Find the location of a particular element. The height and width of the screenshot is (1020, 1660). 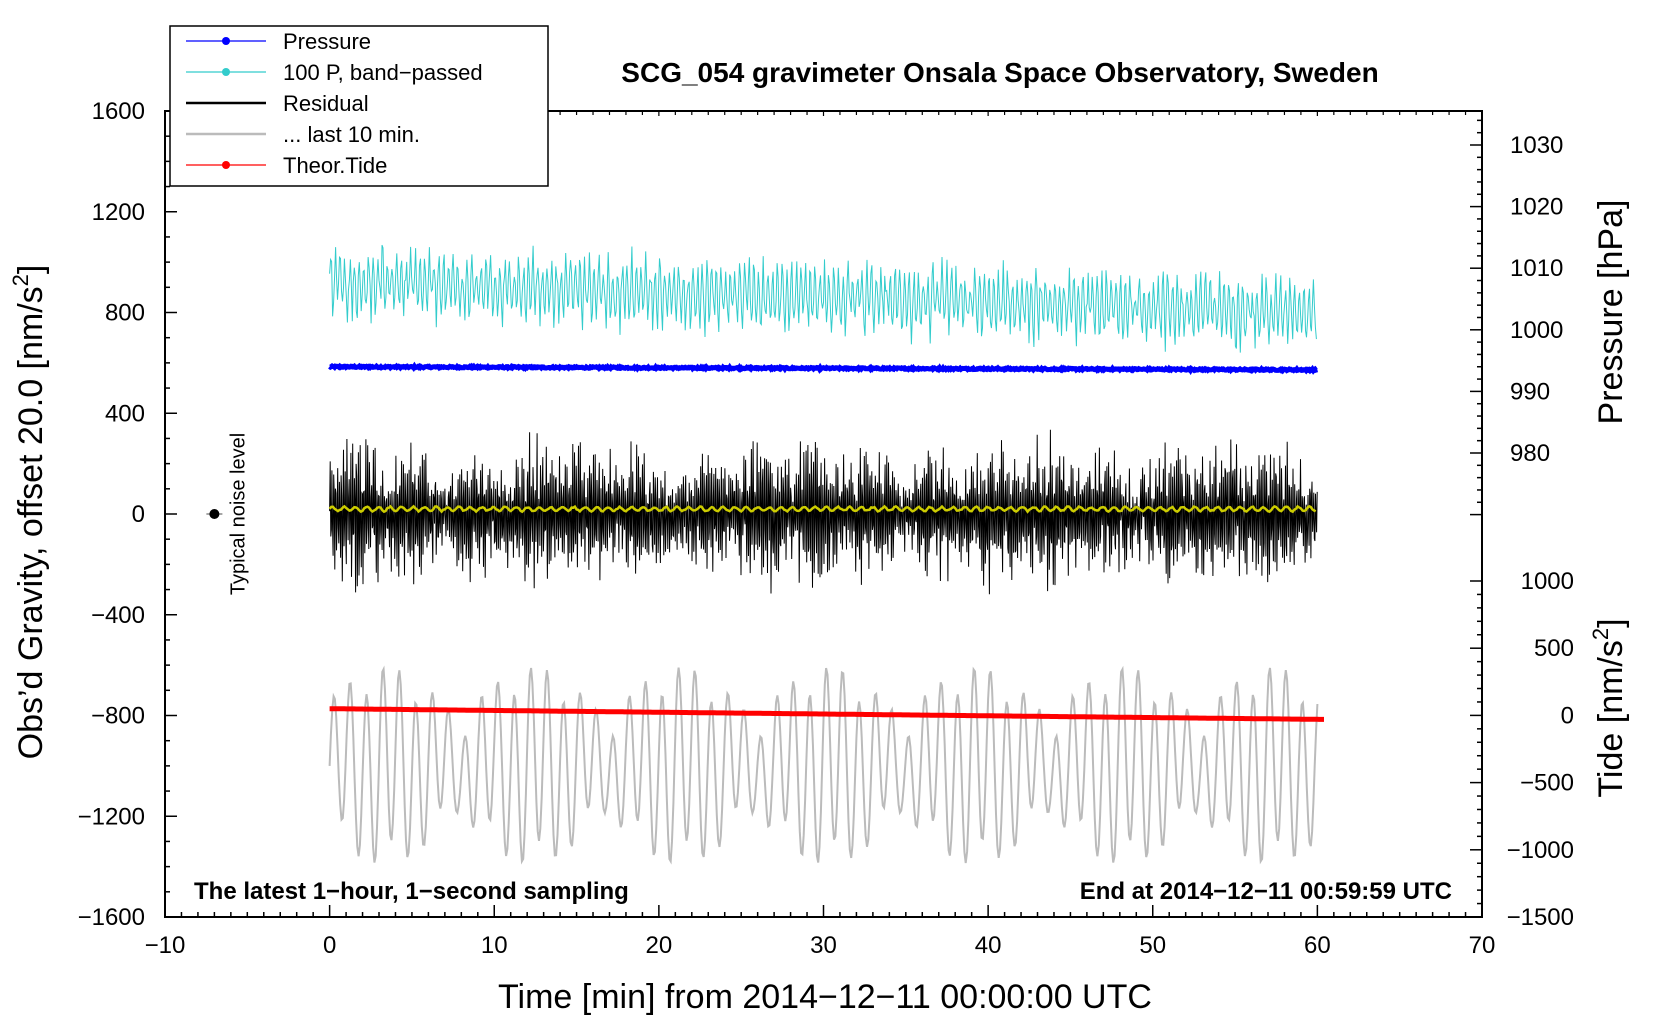

pressure-tick-label: 980 is located at coordinates (1530, 453).